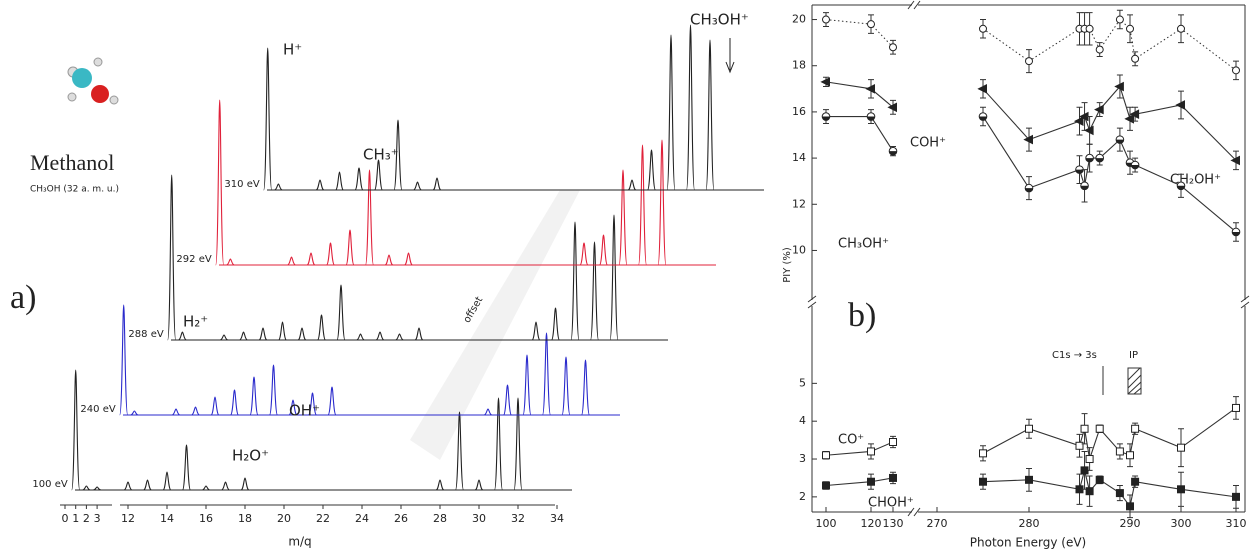 The width and height of the screenshot is (1252, 553). Describe the element at coordinates (23, 297) in the screenshot. I see `panel-label: a)` at that location.